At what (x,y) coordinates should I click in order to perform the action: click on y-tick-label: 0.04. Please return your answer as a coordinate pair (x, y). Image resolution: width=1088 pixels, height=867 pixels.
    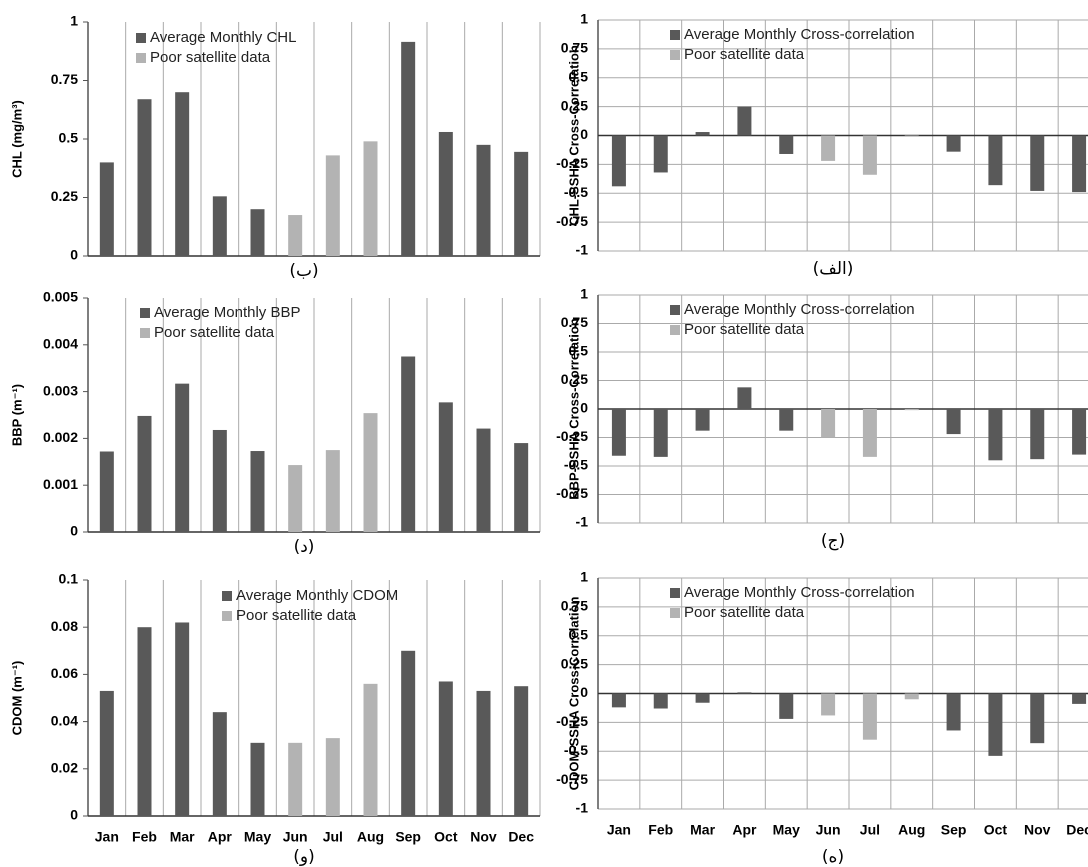
    Looking at the image, I should click on (64, 720).